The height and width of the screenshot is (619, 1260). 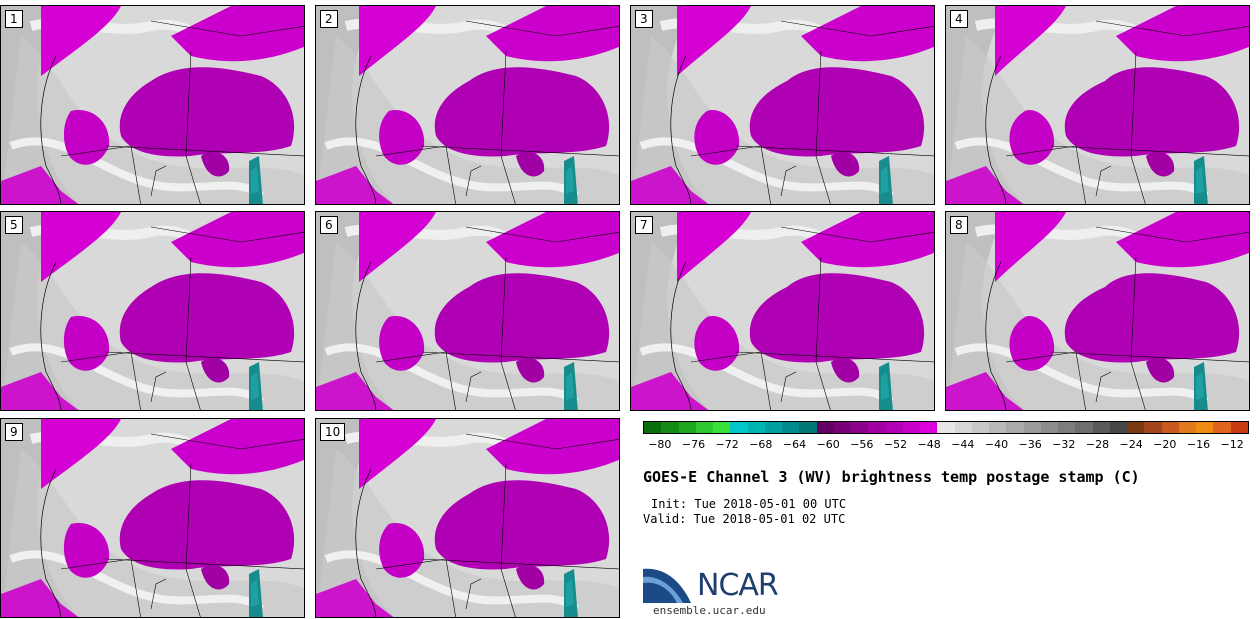 I want to click on forecast-panel: 1, so click(x=152, y=105).